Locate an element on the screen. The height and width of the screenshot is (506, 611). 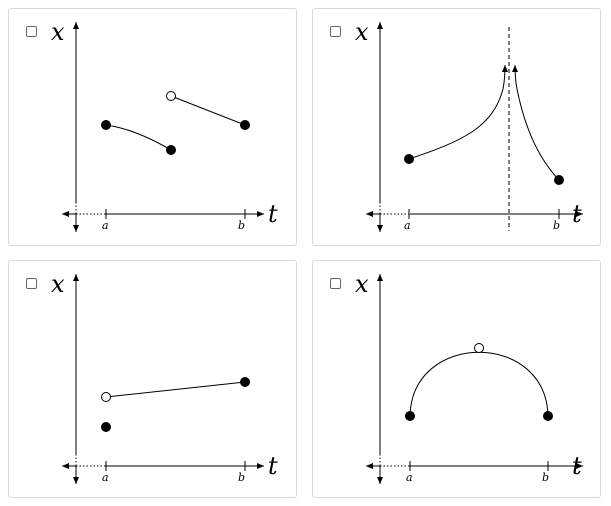
option-c-checkbox is located at coordinates (31, 283).